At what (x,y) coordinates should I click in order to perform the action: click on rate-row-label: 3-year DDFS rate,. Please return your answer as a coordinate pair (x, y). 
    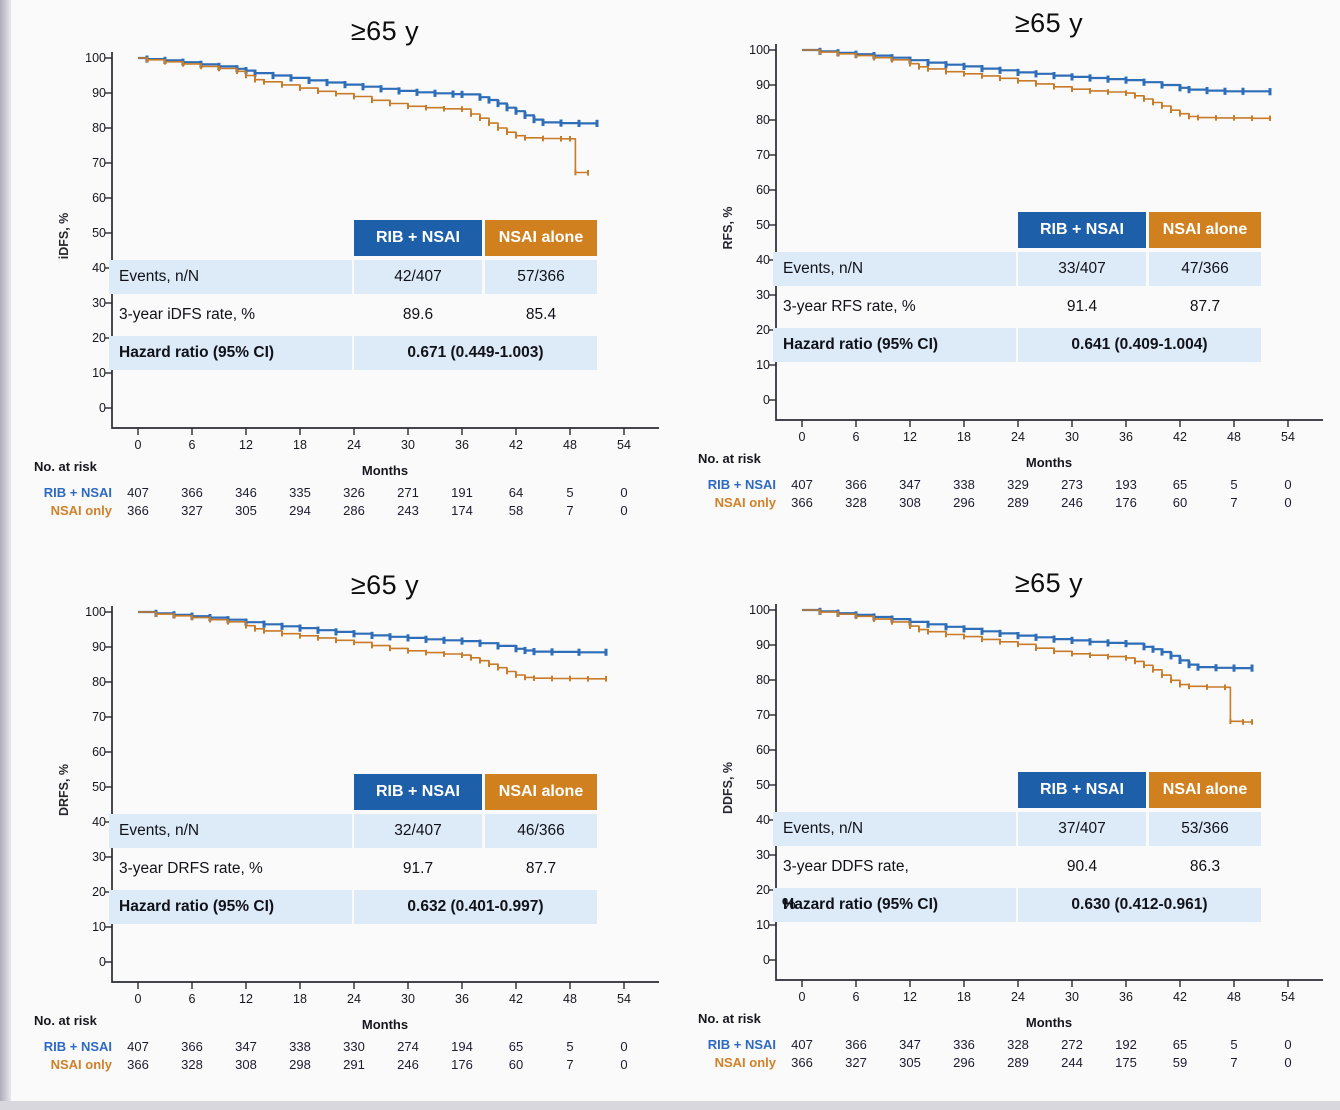
    Looking at the image, I should click on (846, 866).